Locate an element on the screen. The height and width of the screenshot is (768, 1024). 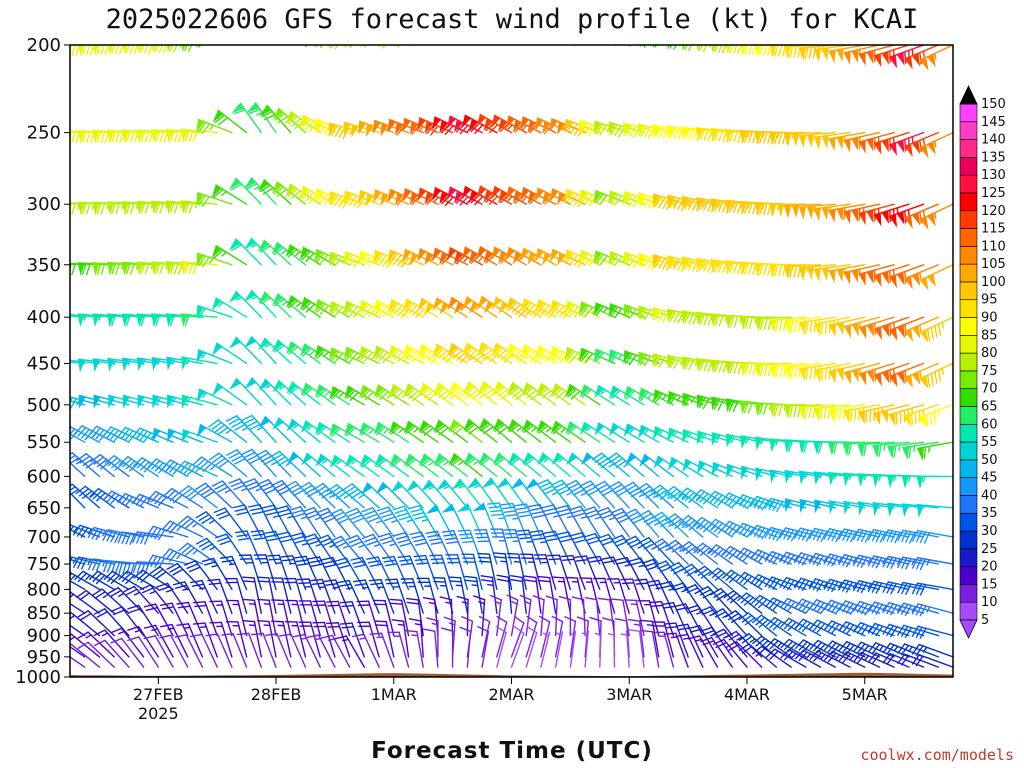
colorbar-label: 120 is located at coordinates (993, 211).